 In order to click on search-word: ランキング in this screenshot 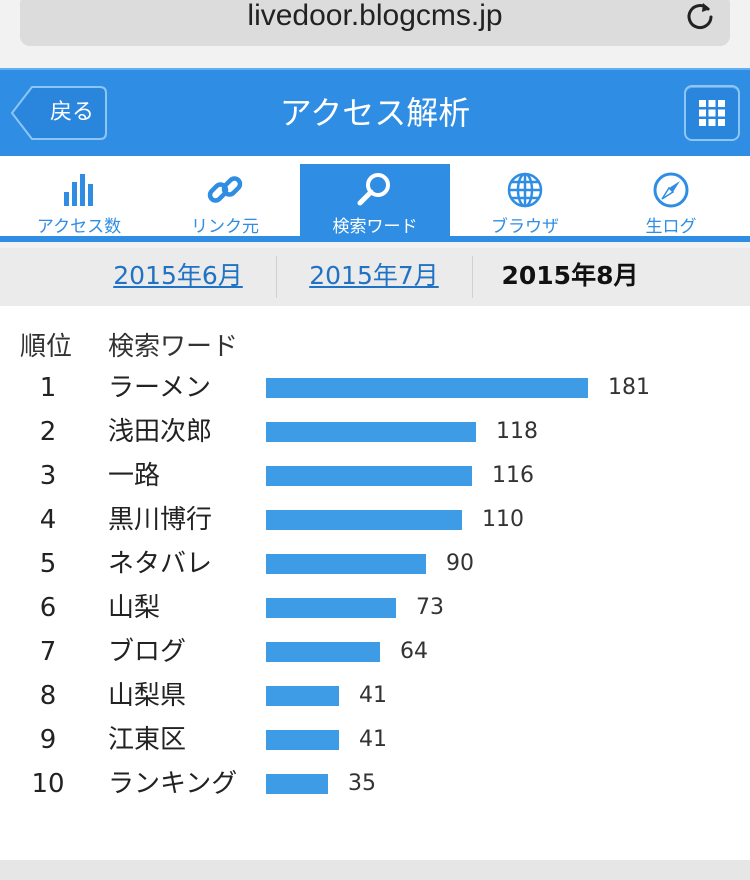, I will do `click(173, 784)`.